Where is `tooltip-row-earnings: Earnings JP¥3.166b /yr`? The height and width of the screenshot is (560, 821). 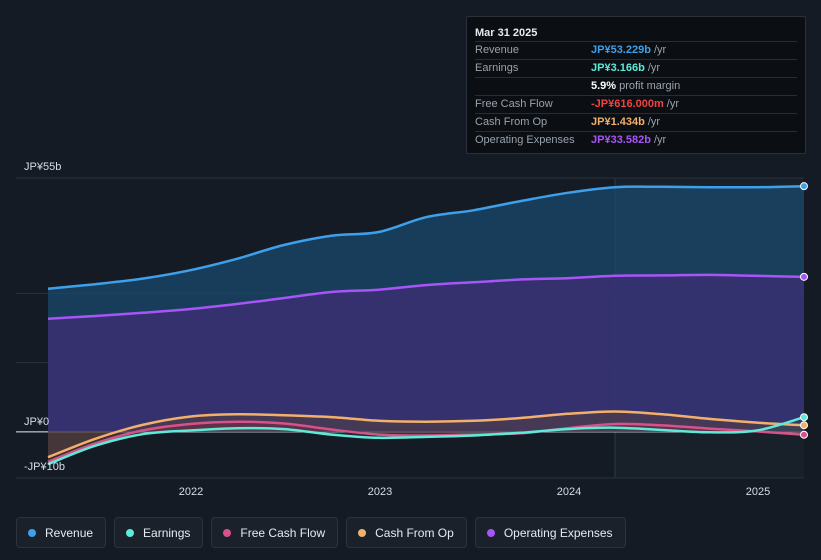 tooltip-row-earnings: Earnings JP¥3.166b /yr is located at coordinates (636, 68).